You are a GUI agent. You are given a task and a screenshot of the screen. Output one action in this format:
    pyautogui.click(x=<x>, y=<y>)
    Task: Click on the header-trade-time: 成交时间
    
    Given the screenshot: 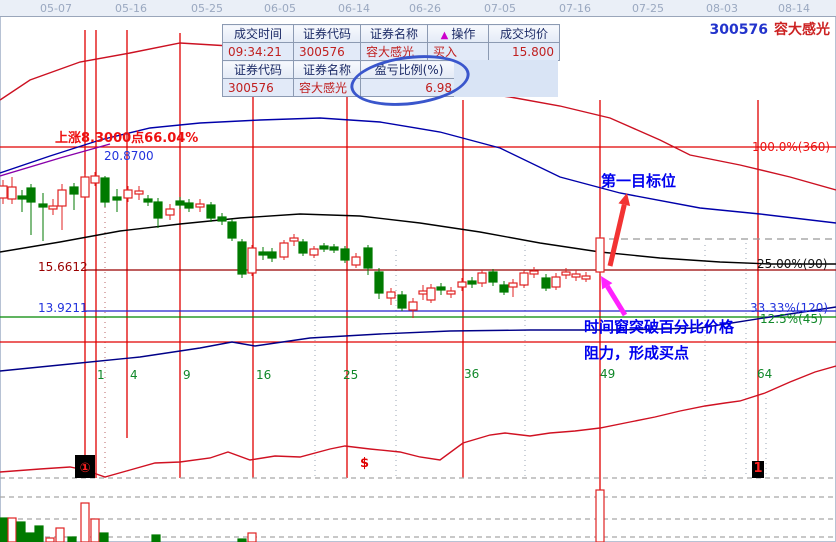 What is the action you would take?
    pyautogui.click(x=258, y=33)
    